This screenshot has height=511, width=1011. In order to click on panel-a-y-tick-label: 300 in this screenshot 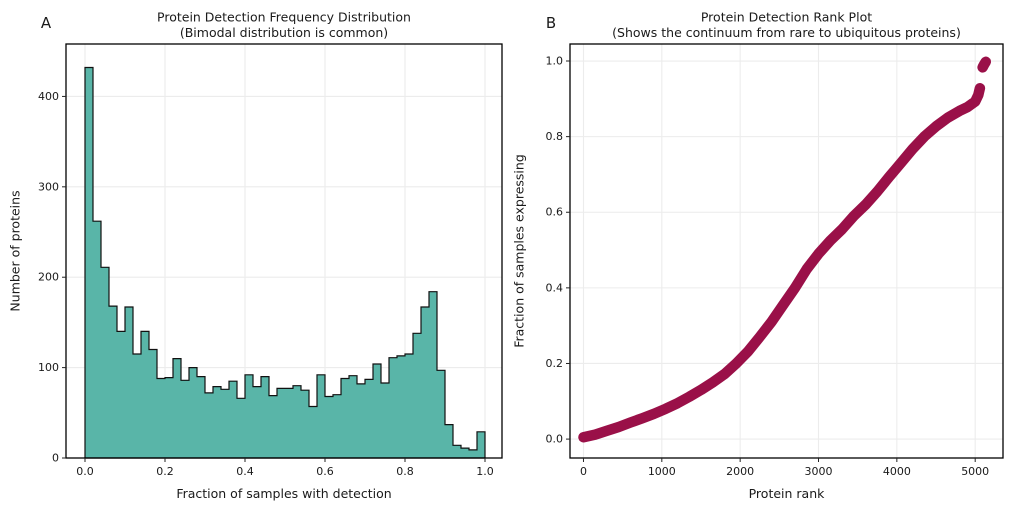, I will do `click(48, 186)`.